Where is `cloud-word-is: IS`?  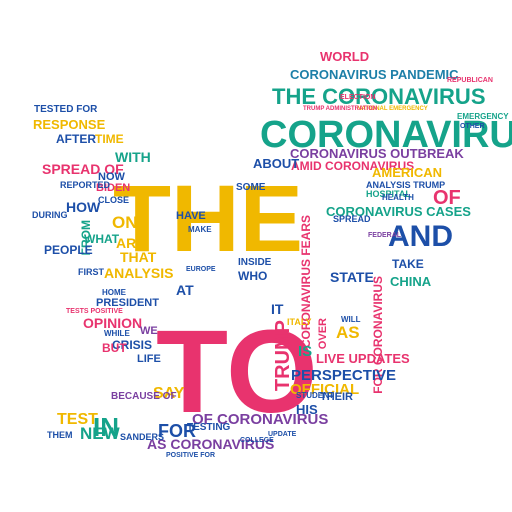 cloud-word-is: IS is located at coordinates (305, 351).